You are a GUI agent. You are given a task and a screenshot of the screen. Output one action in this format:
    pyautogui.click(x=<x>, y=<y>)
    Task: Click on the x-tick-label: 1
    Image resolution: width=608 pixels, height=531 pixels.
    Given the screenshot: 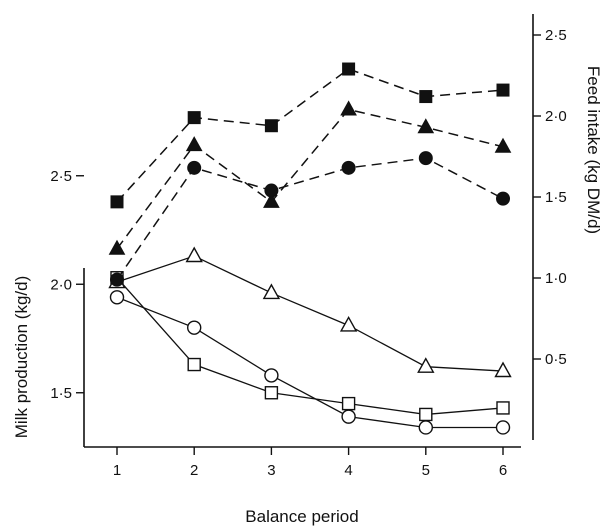 What is the action you would take?
    pyautogui.click(x=117, y=470)
    